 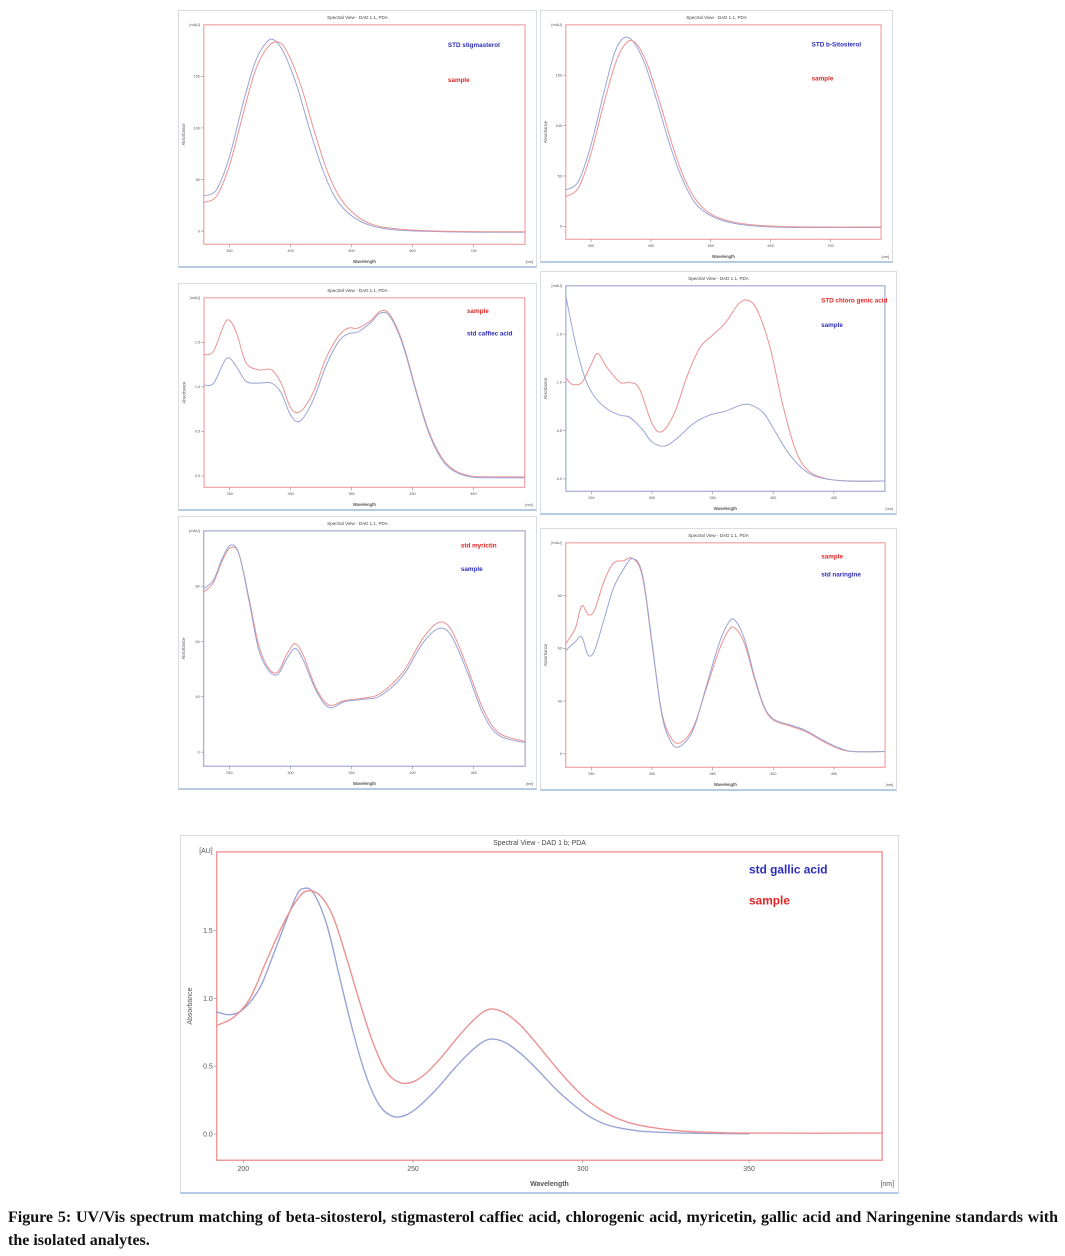 What do you see at coordinates (198, 180) in the screenshot?
I see `y-tick-label: 50` at bounding box center [198, 180].